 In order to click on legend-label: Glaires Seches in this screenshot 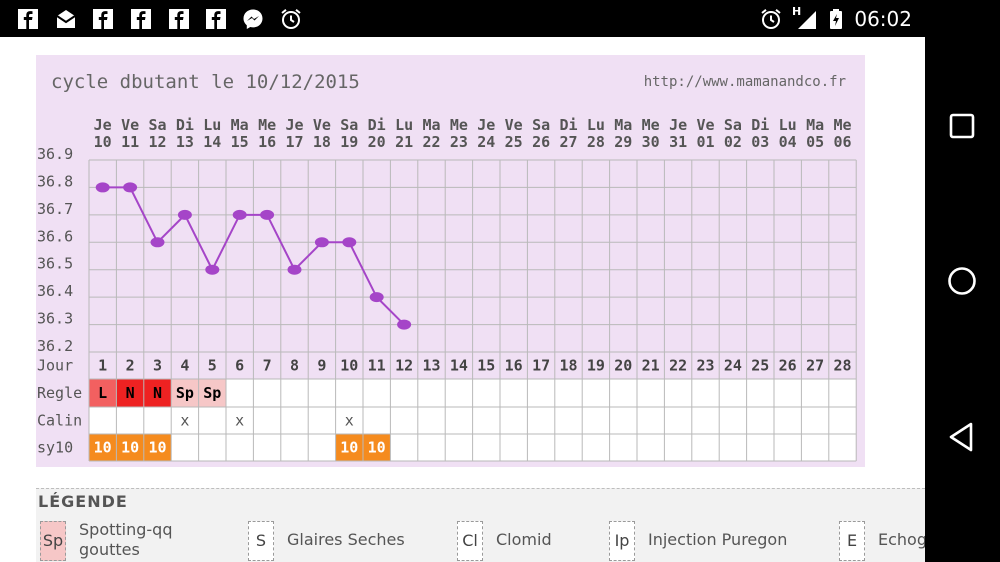, I will do `click(346, 539)`.